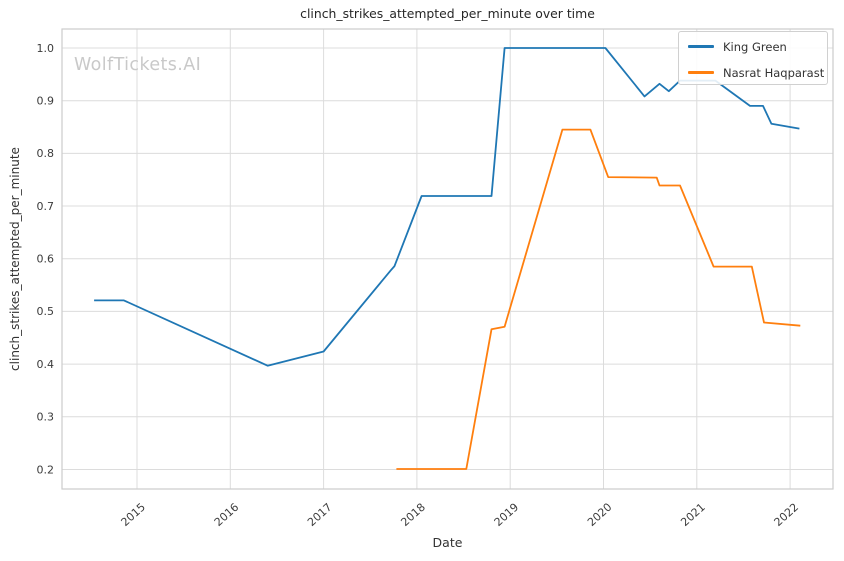 The height and width of the screenshot is (561, 844). What do you see at coordinates (701, 46) in the screenshot?
I see `legend-line-swatch-king-green` at bounding box center [701, 46].